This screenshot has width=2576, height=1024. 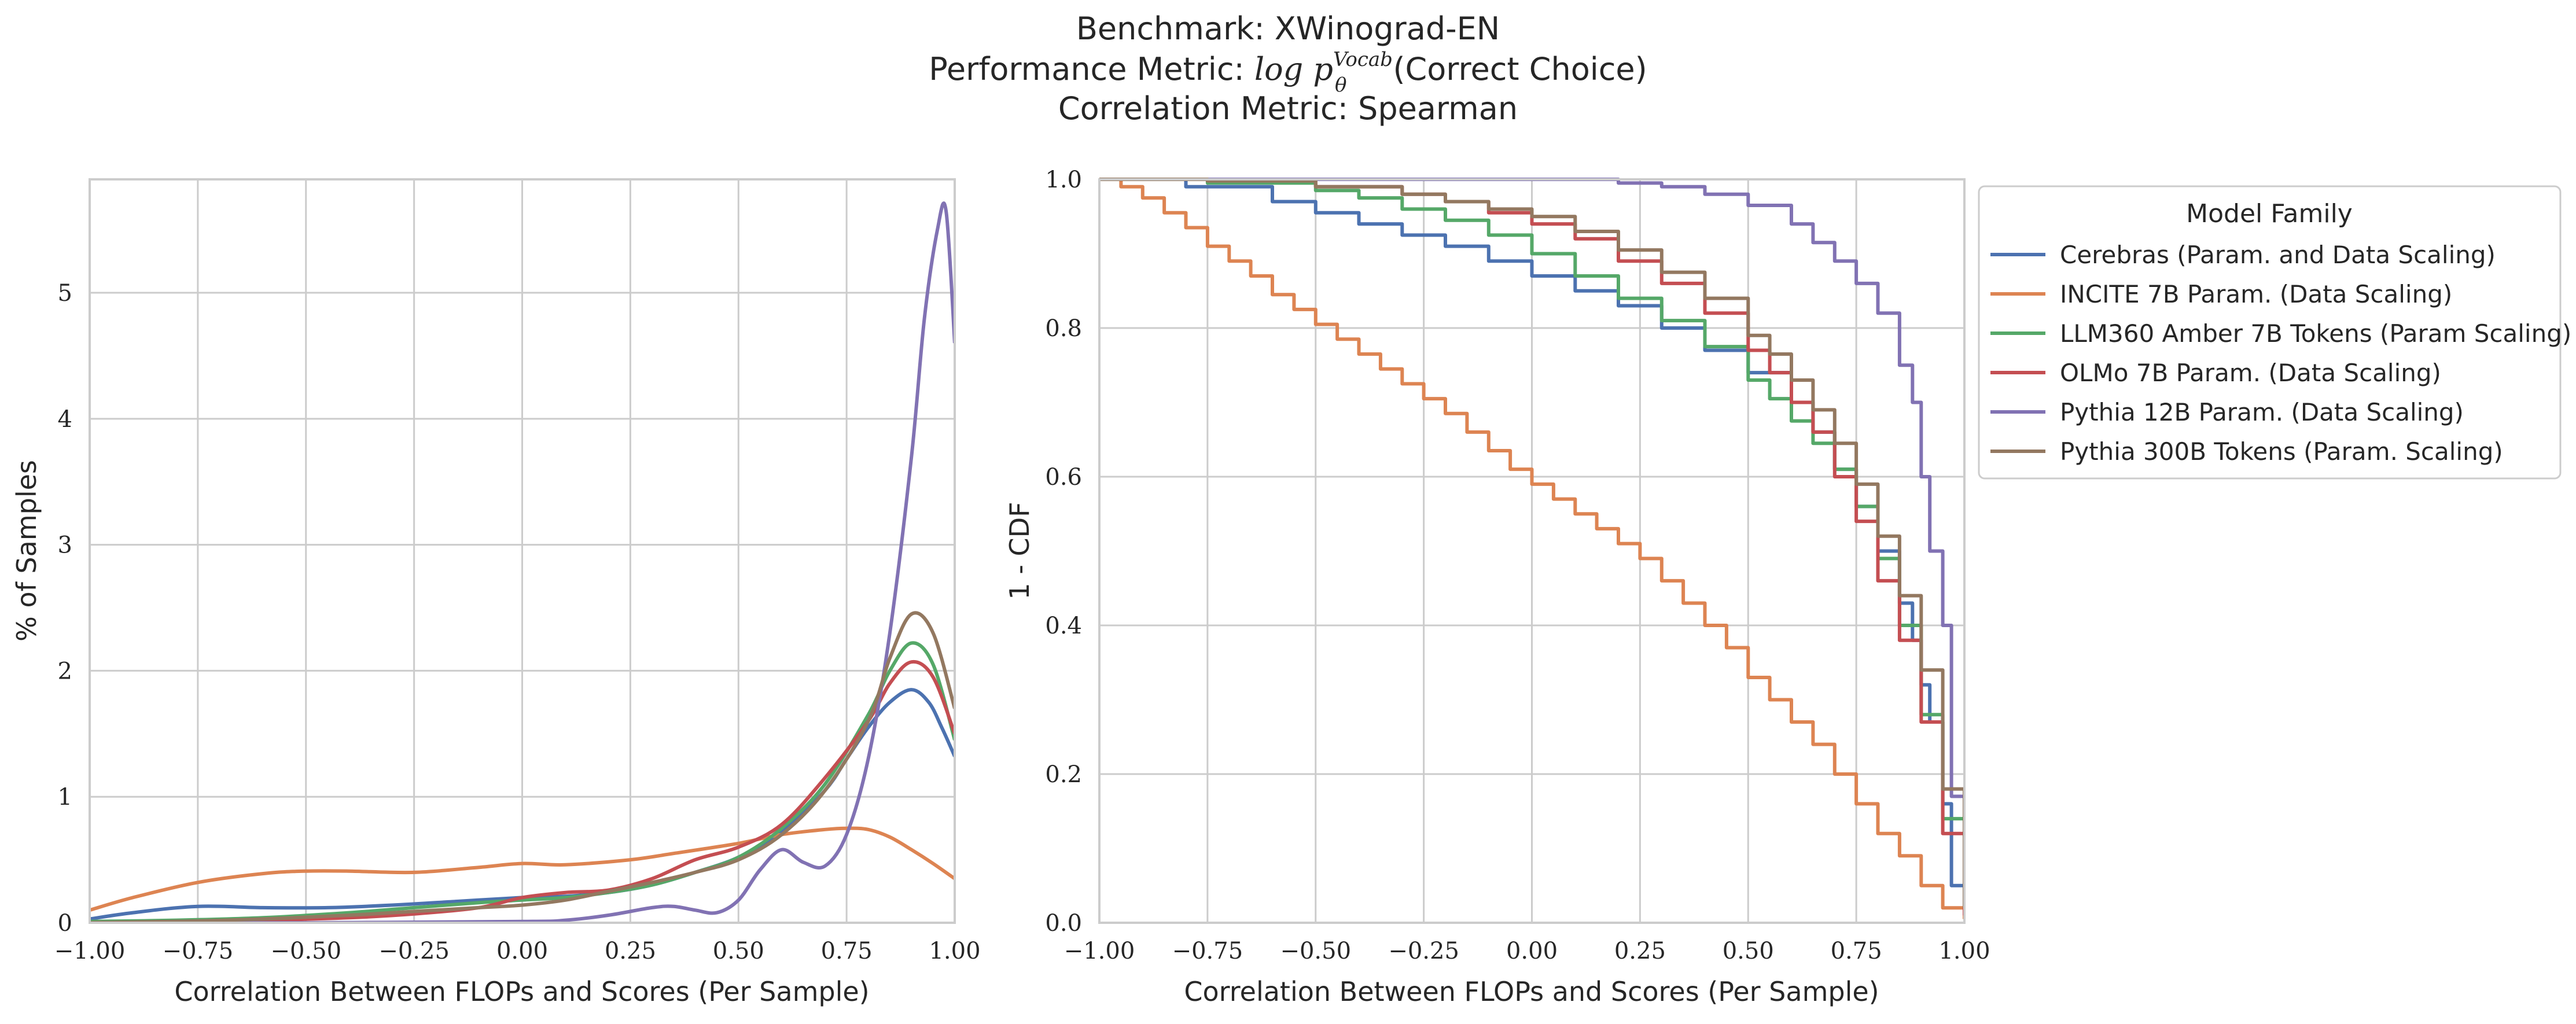 What do you see at coordinates (522, 951) in the screenshot?
I see `density-x-tick-label: 0.00` at bounding box center [522, 951].